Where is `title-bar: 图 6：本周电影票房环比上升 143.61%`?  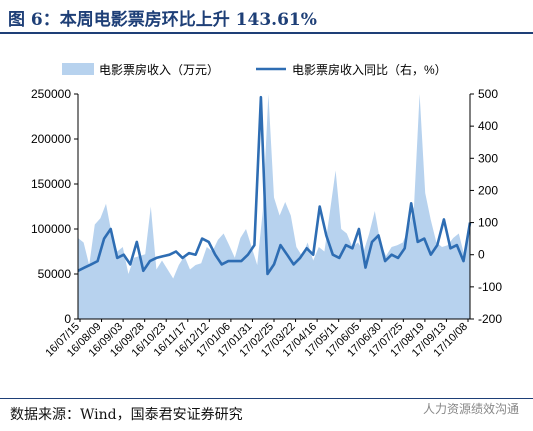
title-bar: 图 6：本周电影票房环比上升 143.61% is located at coordinates (266, 17).